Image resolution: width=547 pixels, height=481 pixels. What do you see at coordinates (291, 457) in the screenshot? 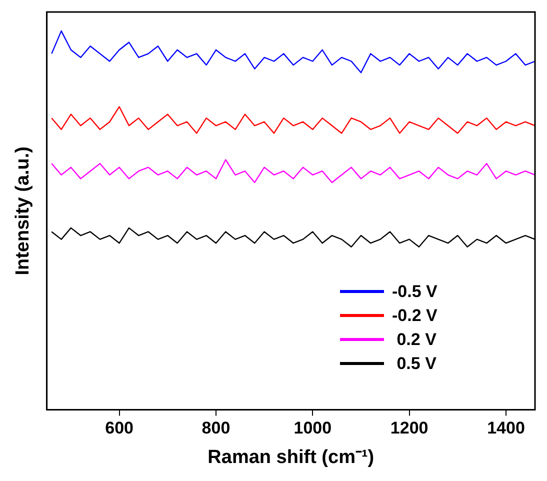
I see `x-axis-title: Raman shift (cm⁻¹)` at bounding box center [291, 457].